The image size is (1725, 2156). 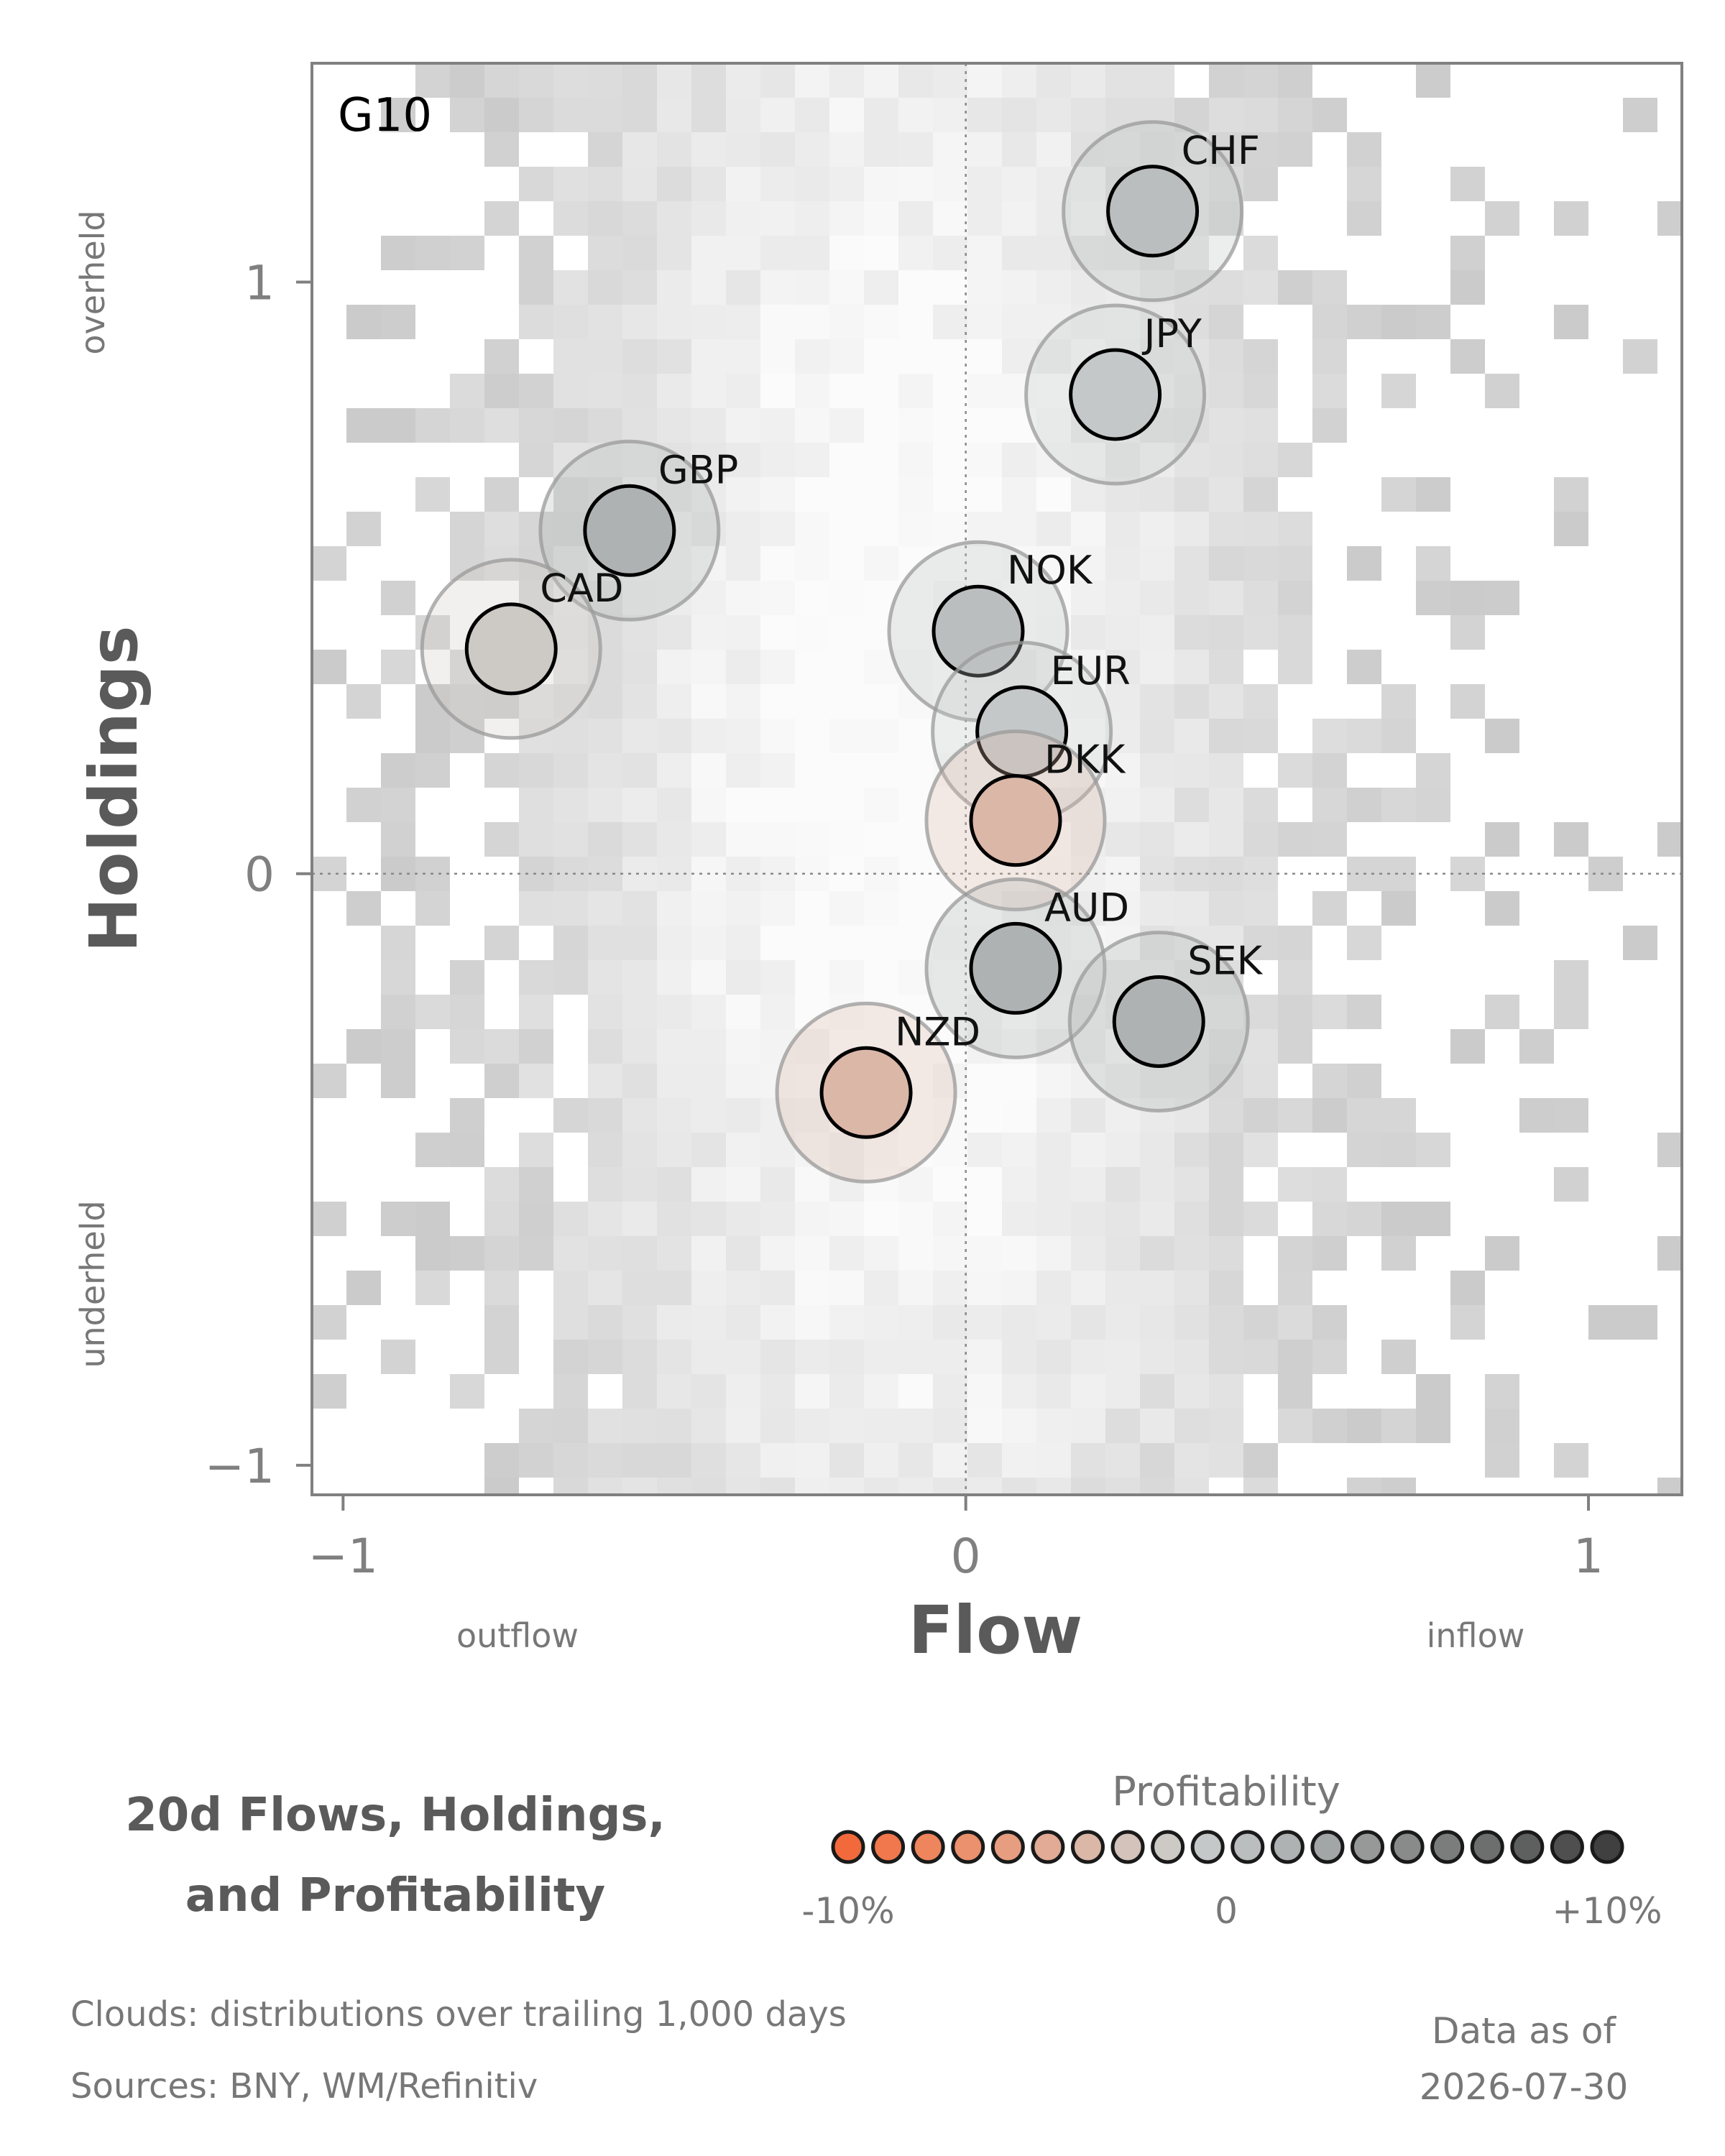 I want to click on y-side-label-top: overheld, so click(x=92, y=282).